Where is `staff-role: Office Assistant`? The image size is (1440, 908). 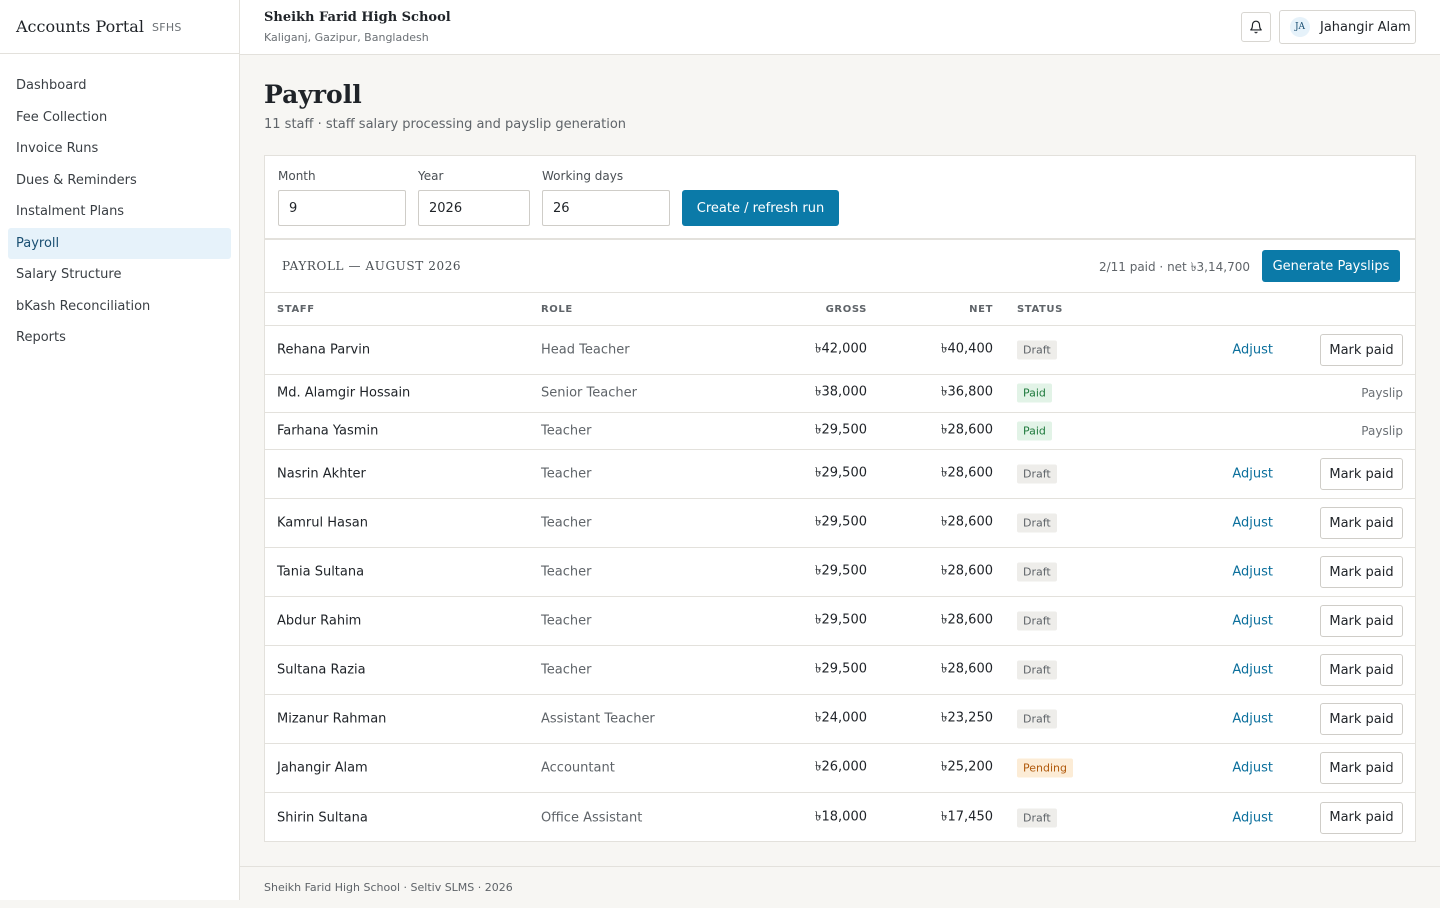
staff-role: Office Assistant is located at coordinates (592, 817).